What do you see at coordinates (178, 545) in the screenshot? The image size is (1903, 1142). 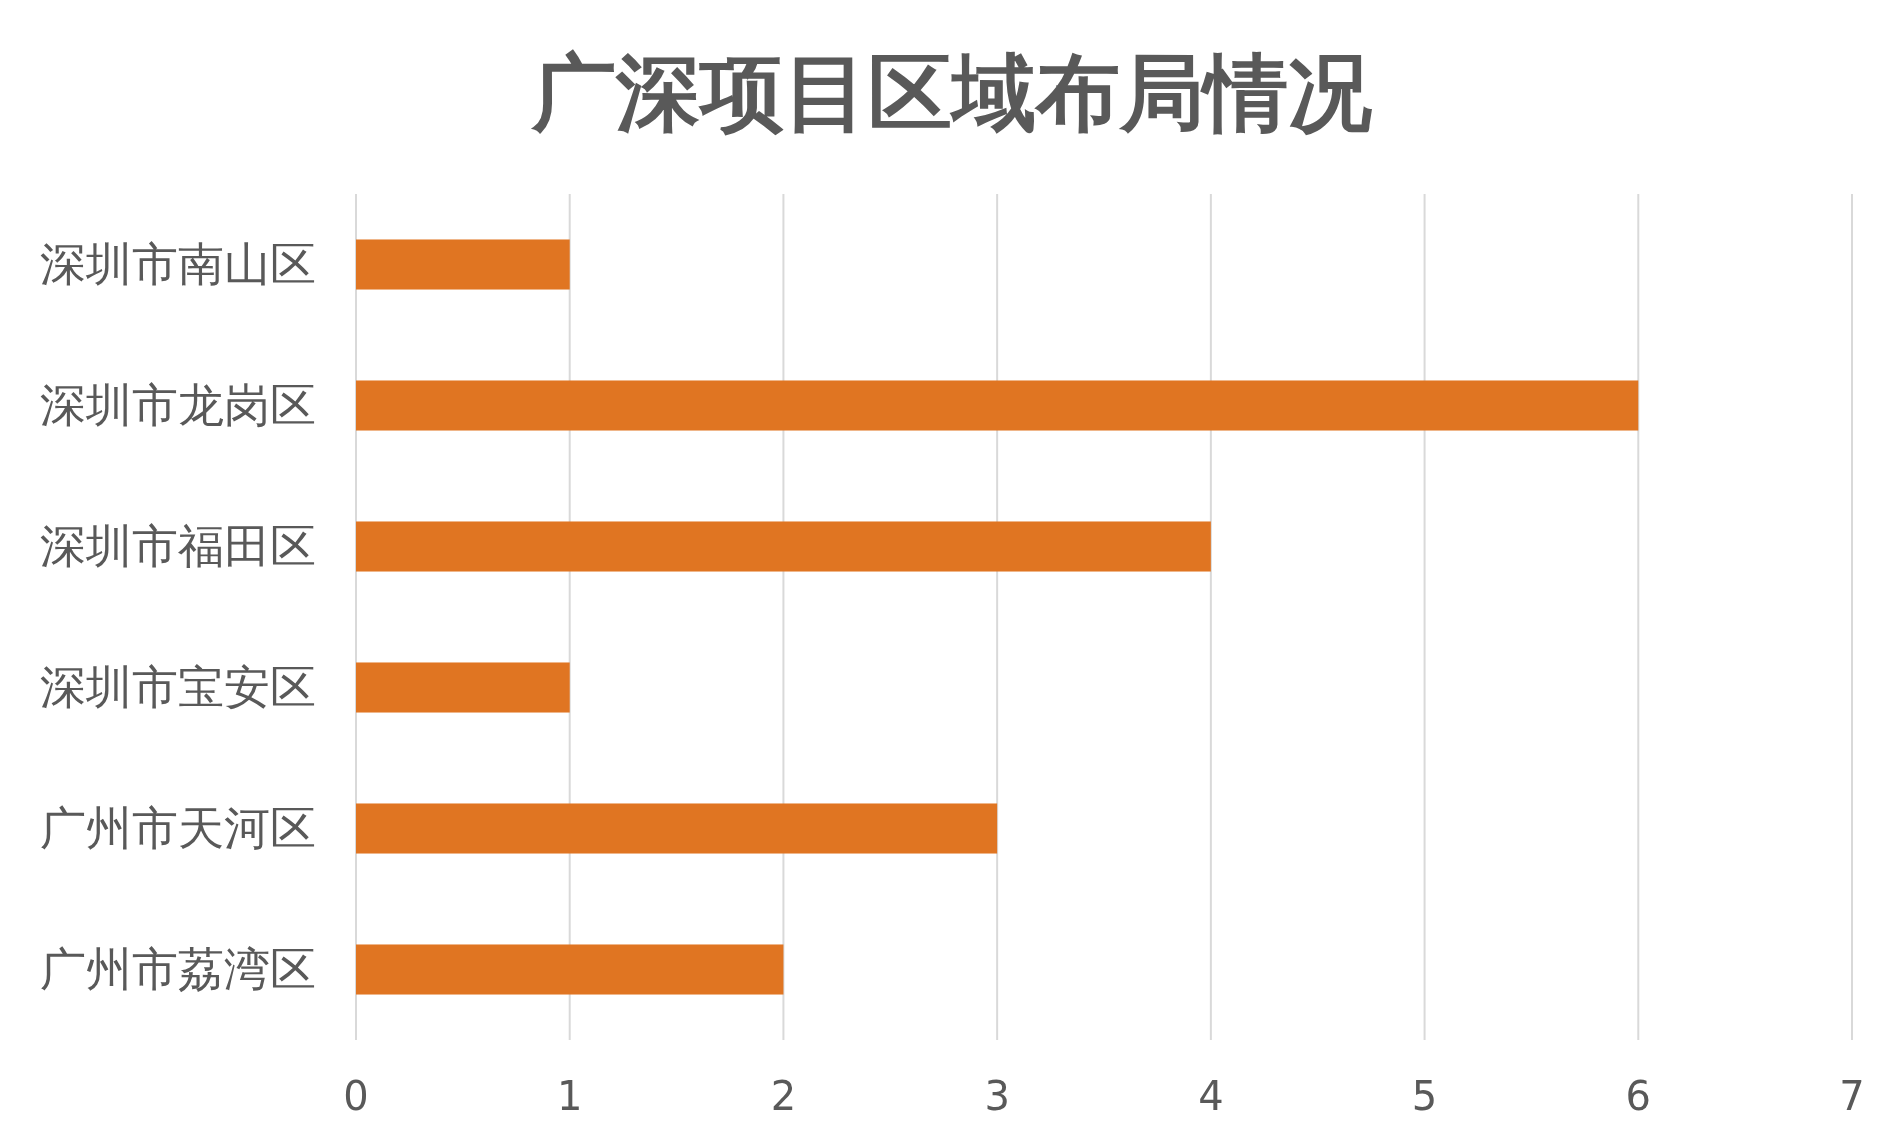 I see `y-tick-label: 深圳市福田区` at bounding box center [178, 545].